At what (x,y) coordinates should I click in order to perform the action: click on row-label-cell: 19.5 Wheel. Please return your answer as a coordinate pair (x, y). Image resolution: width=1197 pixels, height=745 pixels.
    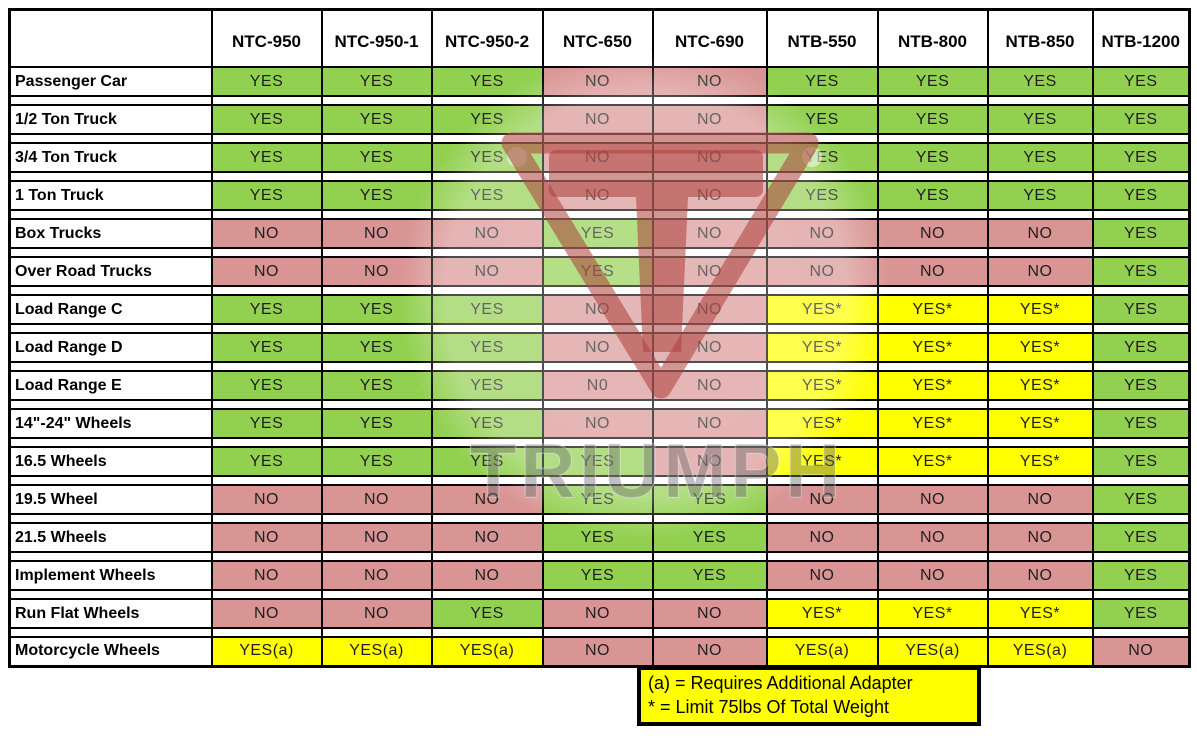
    Looking at the image, I should click on (110, 499).